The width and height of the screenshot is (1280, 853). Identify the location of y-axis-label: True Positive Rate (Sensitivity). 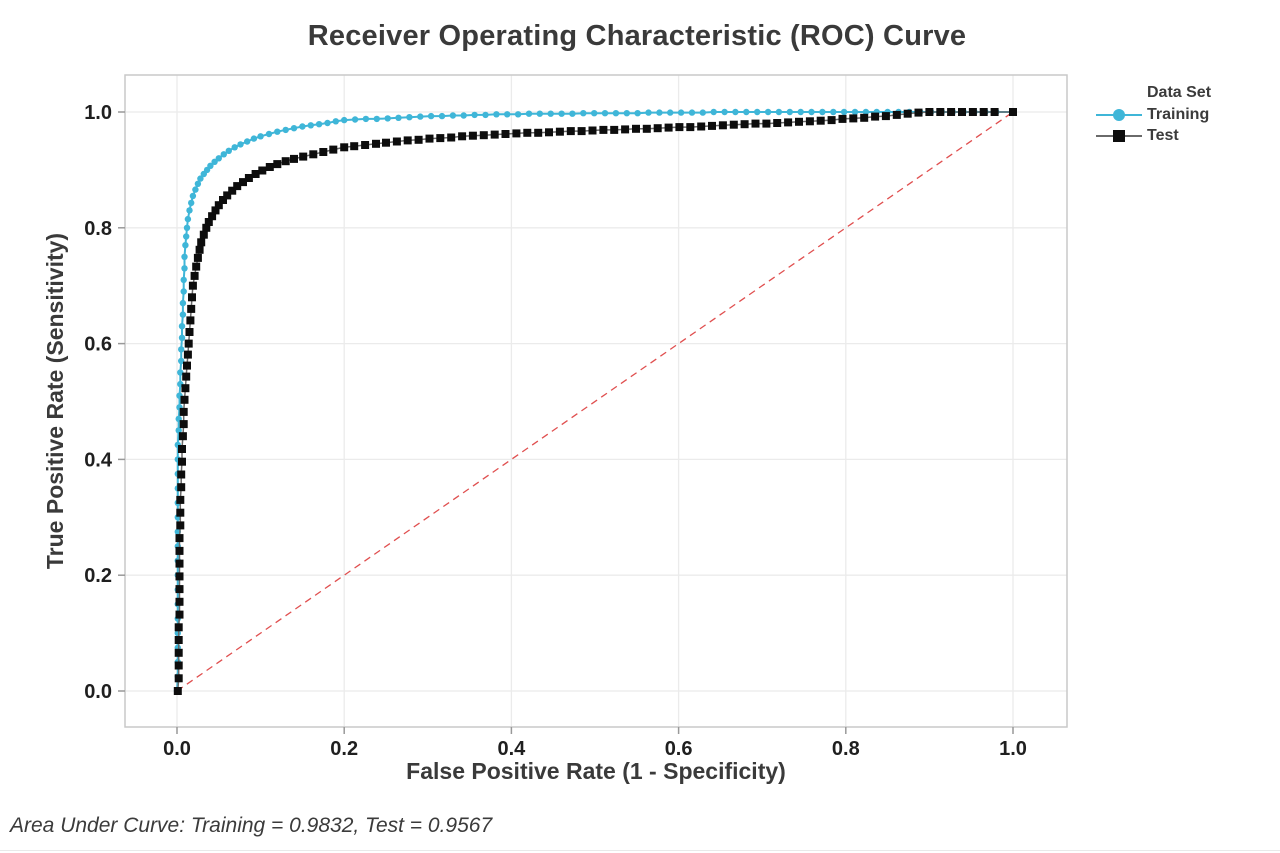
(55, 401).